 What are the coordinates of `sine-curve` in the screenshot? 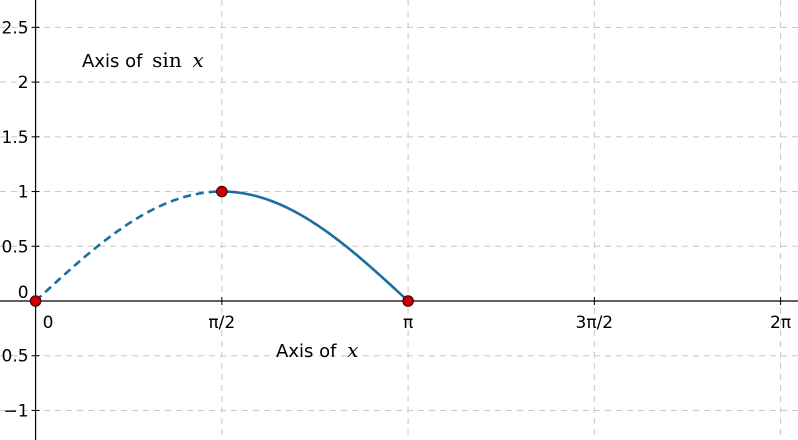 It's located at (221, 246).